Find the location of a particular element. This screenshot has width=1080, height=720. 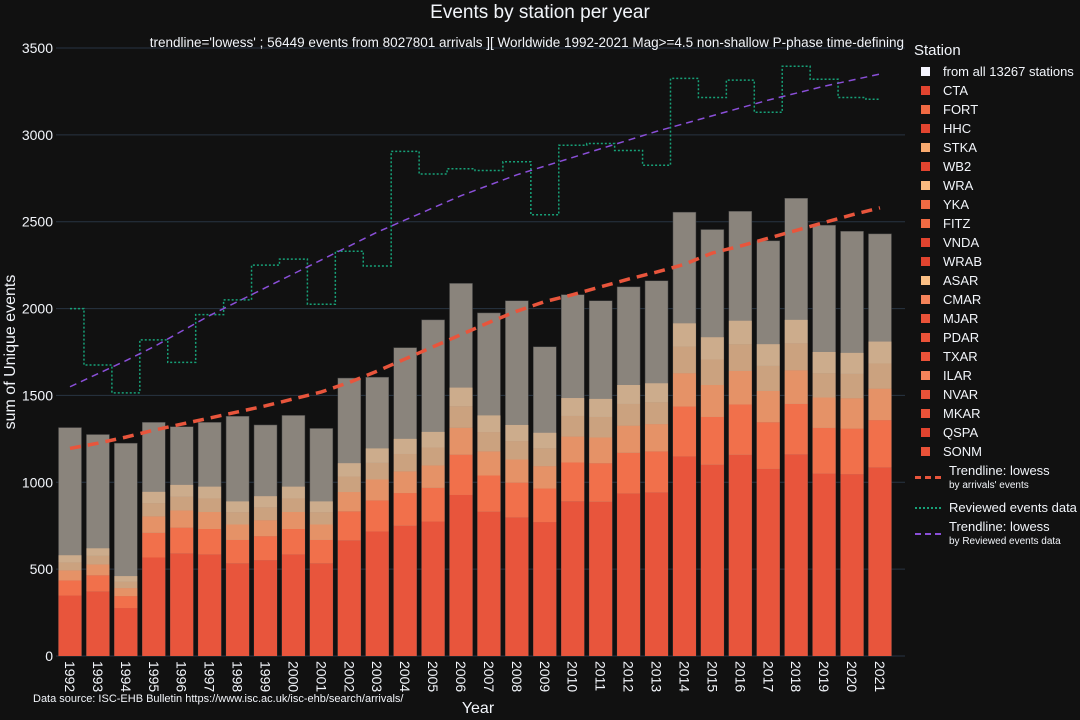

bar-STKA-1997 is located at coordinates (210, 520).